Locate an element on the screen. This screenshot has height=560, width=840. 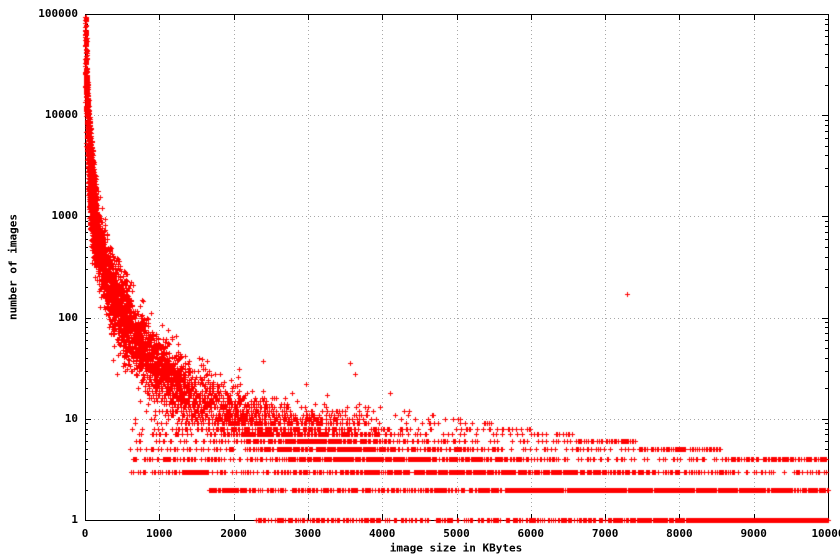
x-tick-label: 5000 is located at coordinates (456, 533).